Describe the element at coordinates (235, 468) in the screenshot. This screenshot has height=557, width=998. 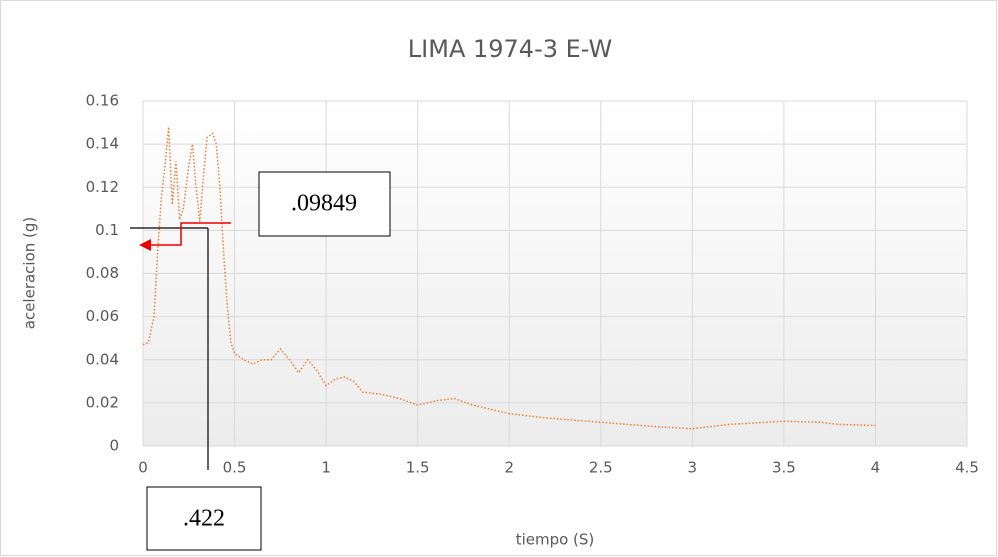
I see `x-tick-label: 0.5` at that location.